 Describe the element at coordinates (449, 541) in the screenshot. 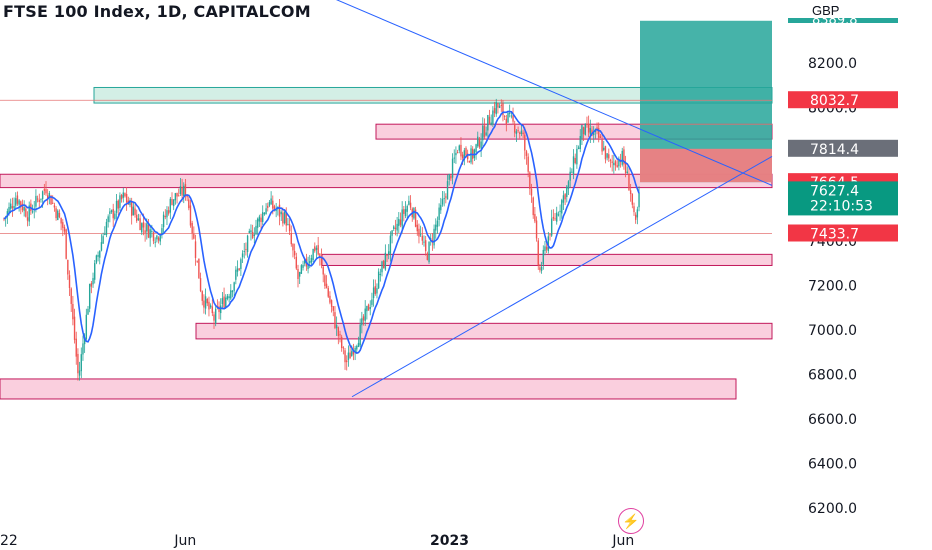

I see `x-tick-label: 2023` at that location.